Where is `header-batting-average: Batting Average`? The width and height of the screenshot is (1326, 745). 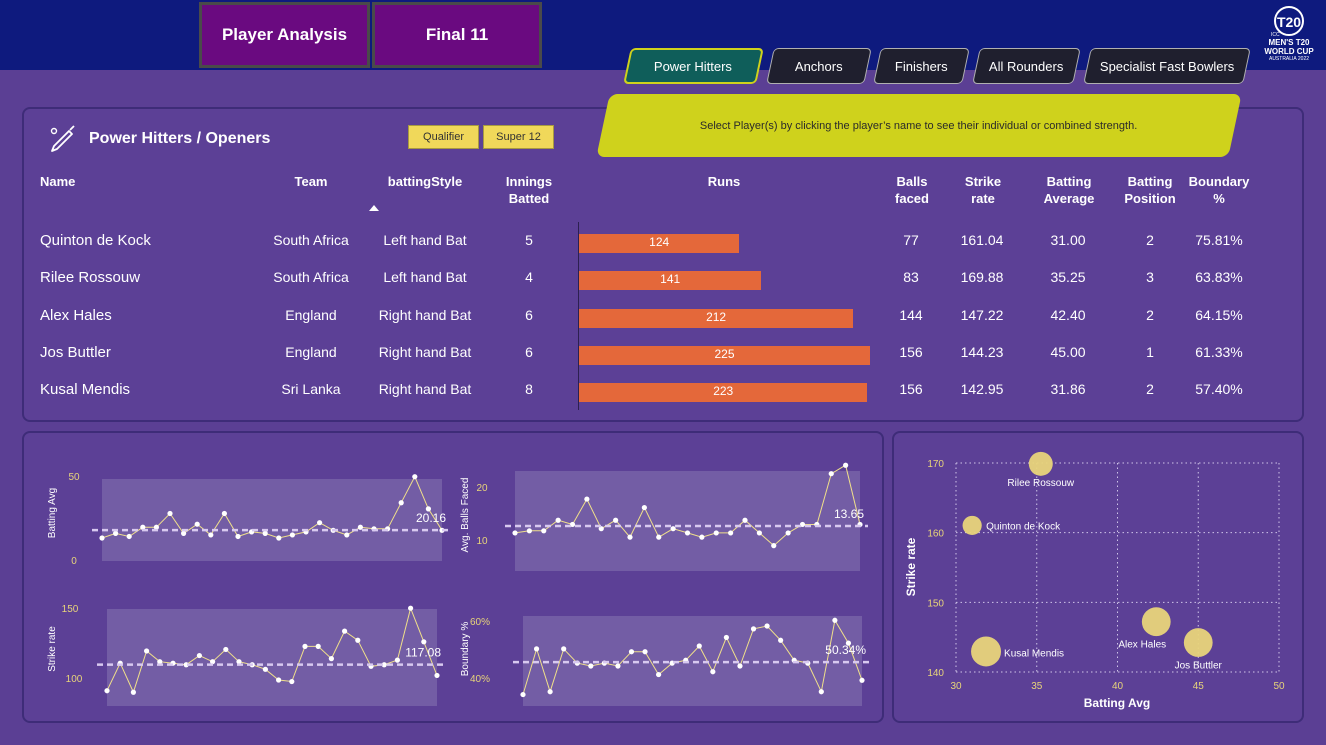 header-batting-average: Batting Average is located at coordinates (1069, 190).